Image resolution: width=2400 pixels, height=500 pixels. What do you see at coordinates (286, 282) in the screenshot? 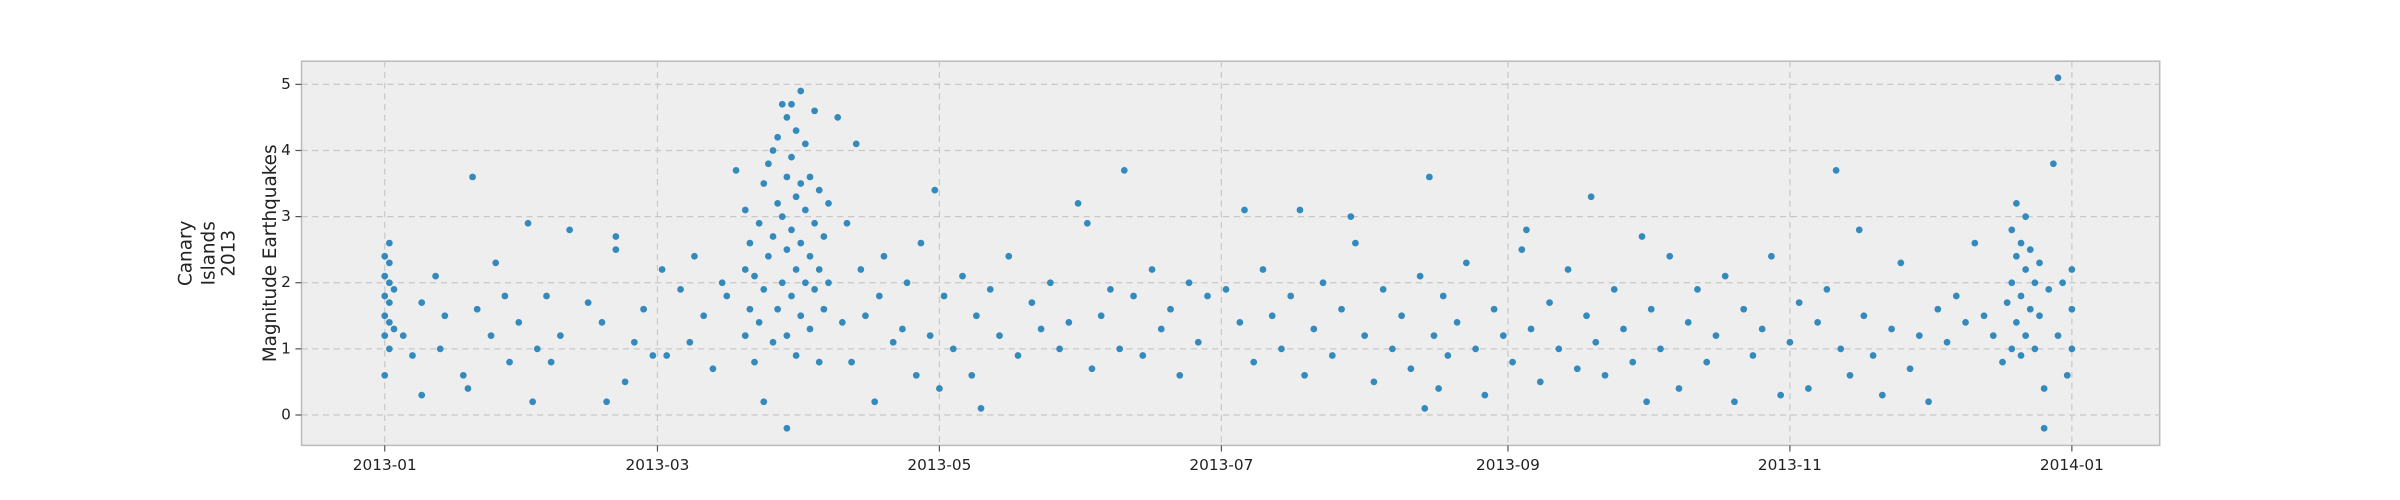
I see `y-tick-label: 2` at bounding box center [286, 282].